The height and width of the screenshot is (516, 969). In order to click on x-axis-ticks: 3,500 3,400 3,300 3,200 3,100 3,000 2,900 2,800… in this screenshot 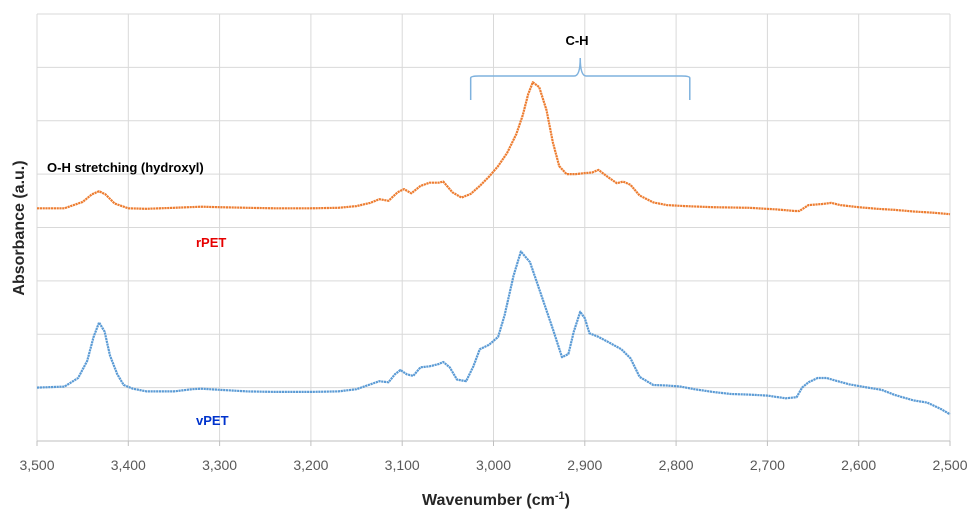, I will do `click(493, 457)`.